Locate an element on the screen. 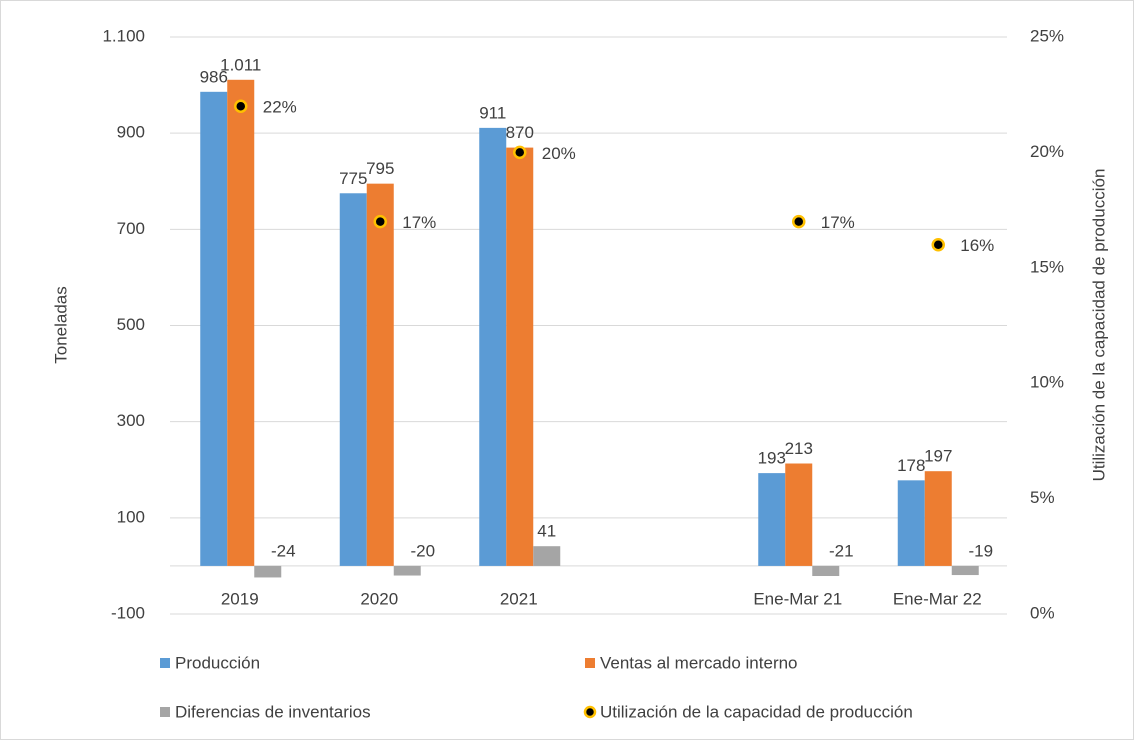 This screenshot has width=1134, height=740. data-label: 986 is located at coordinates (214, 76).